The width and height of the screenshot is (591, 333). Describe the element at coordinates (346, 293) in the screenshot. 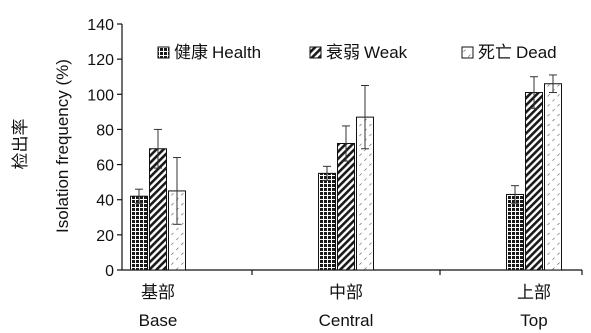

I see `category-label-cn: 中部` at that location.